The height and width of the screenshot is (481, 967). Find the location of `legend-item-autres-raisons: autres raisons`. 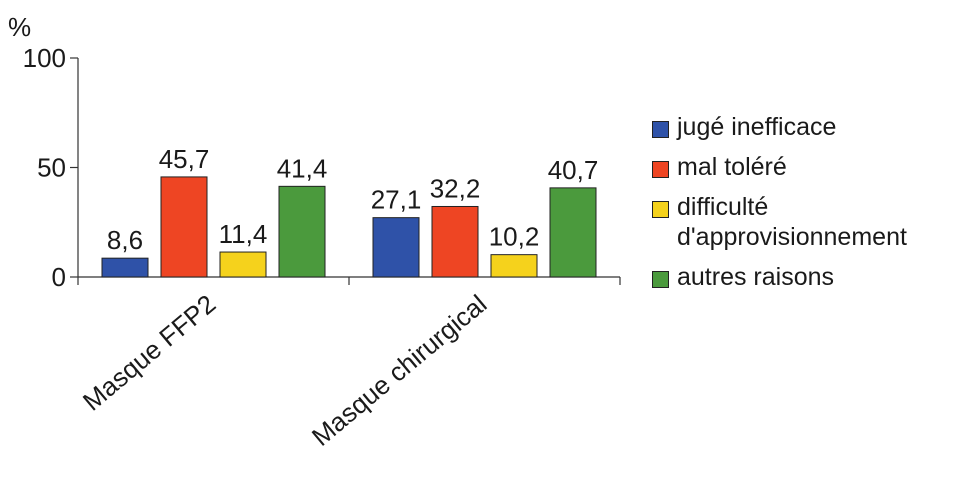

legend-item-autres-raisons: autres raisons is located at coordinates (779, 277).